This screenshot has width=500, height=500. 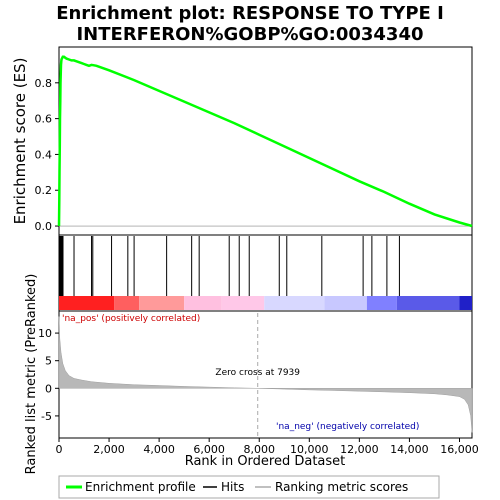 I want to click on neg-annotation: 'na_neg' (negatively correlated), so click(x=347, y=427).